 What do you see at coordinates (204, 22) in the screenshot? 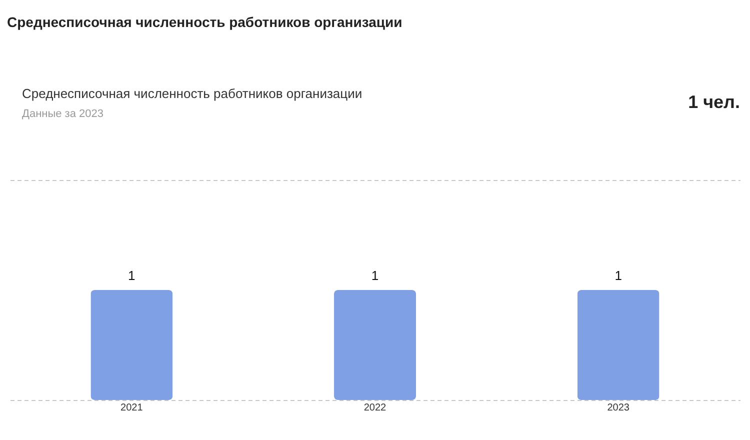
I see `chart-title: Среднесписочная численность работников организации` at bounding box center [204, 22].